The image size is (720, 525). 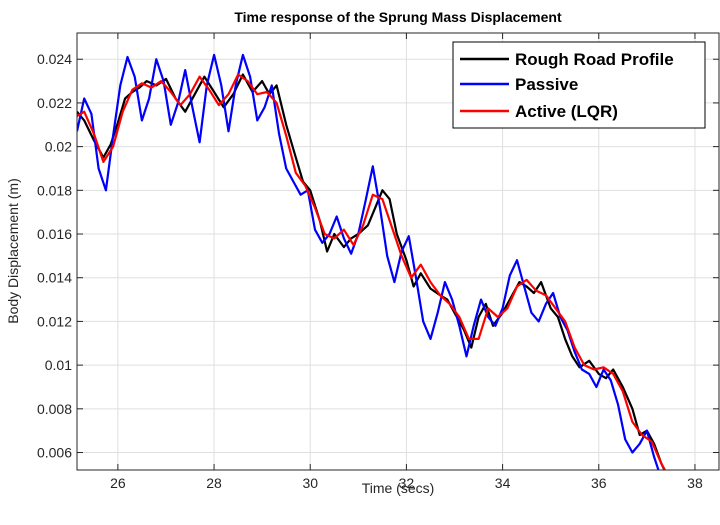 What do you see at coordinates (58, 365) in the screenshot?
I see `y-tick-label: 0.01` at bounding box center [58, 365].